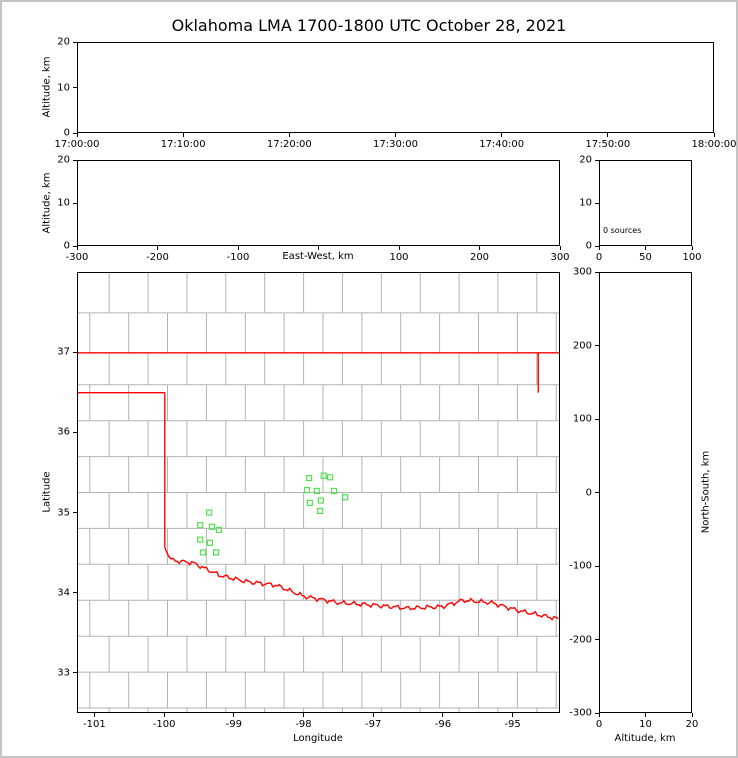 The width and height of the screenshot is (738, 758). I want to click on x-tick-label: -300, so click(77, 257).